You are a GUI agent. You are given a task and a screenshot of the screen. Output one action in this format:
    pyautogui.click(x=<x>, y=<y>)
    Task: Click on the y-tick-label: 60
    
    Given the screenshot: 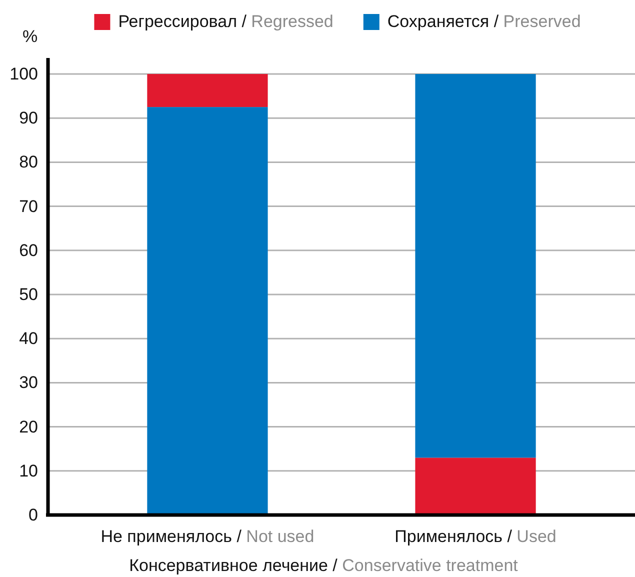 What is the action you would take?
    pyautogui.click(x=28, y=250)
    